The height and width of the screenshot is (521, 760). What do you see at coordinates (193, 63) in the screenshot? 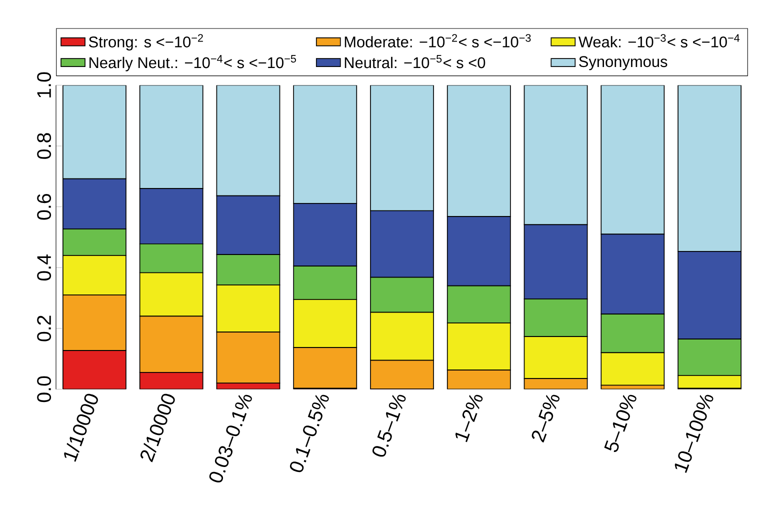
I see `legend-label: Nearly Neut.: −10$^{−4}$< s <−10$^{−5}$` at bounding box center [193, 63].